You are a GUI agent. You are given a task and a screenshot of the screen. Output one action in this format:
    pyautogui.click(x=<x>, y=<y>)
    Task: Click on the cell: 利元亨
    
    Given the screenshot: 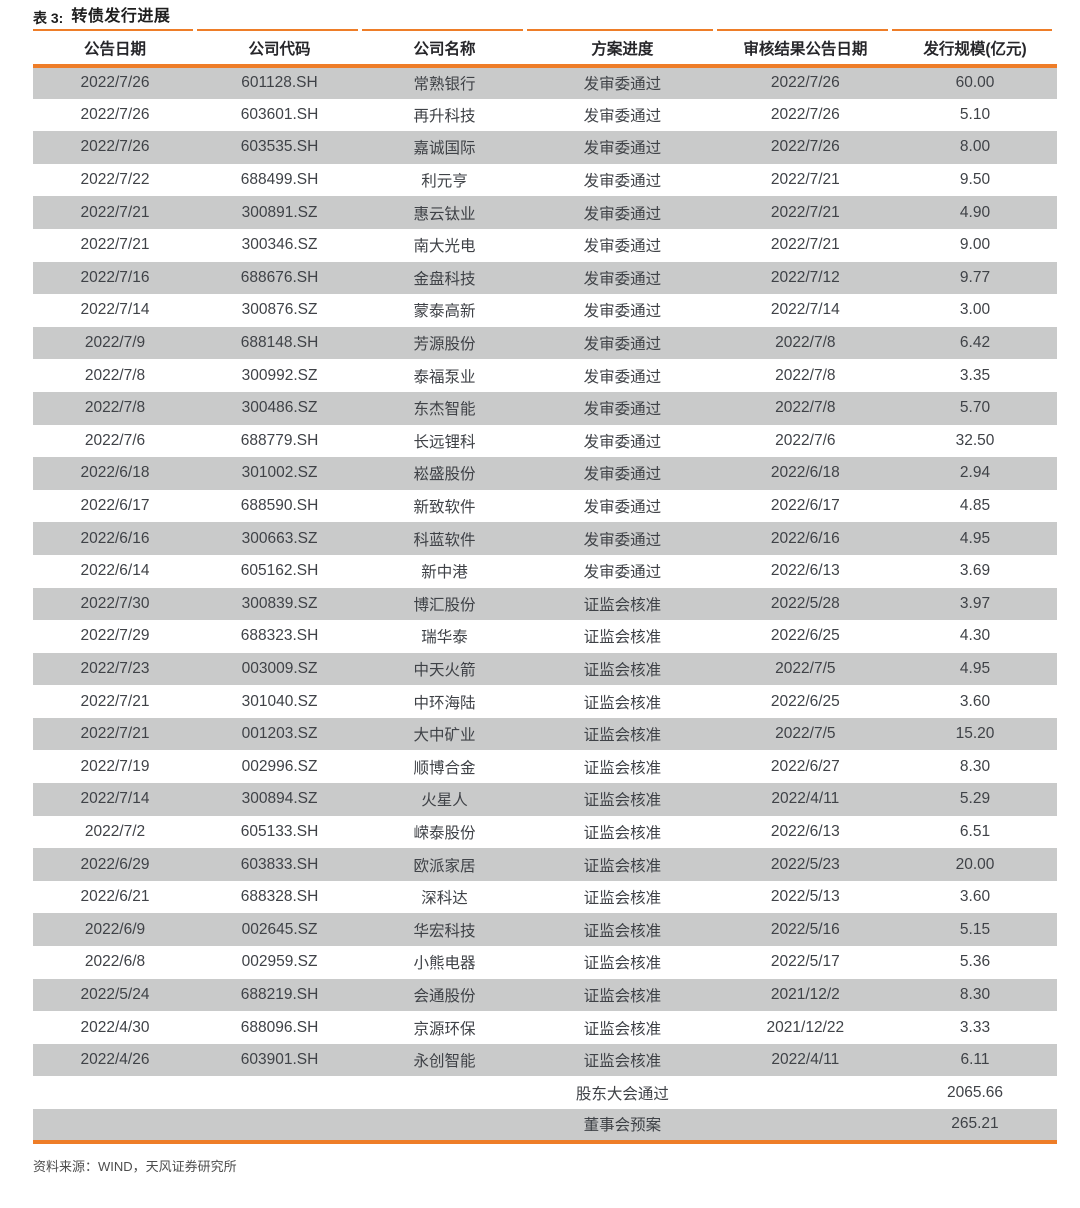 What is the action you would take?
    pyautogui.click(x=444, y=182)
    